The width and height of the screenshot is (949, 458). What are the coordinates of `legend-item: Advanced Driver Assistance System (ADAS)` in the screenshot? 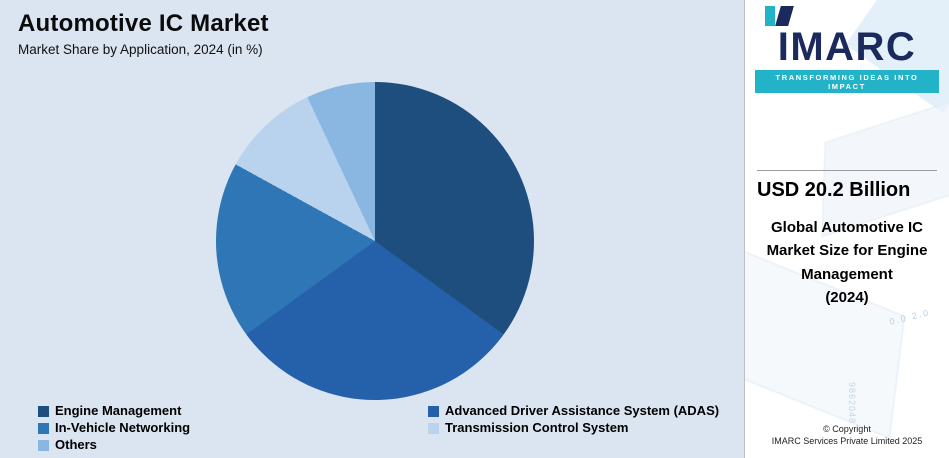 It's located at (582, 411).